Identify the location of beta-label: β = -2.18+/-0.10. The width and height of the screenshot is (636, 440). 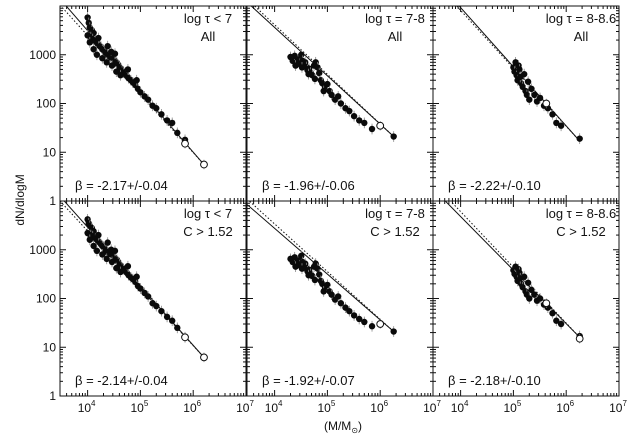
(494, 380).